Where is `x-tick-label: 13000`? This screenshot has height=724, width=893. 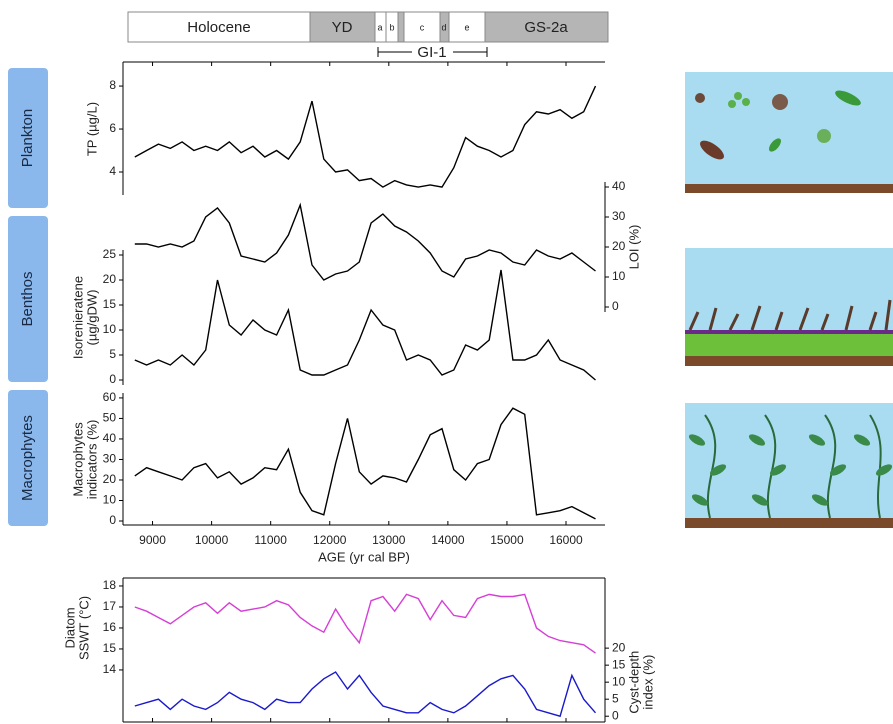 x-tick-label: 13000 is located at coordinates (389, 540).